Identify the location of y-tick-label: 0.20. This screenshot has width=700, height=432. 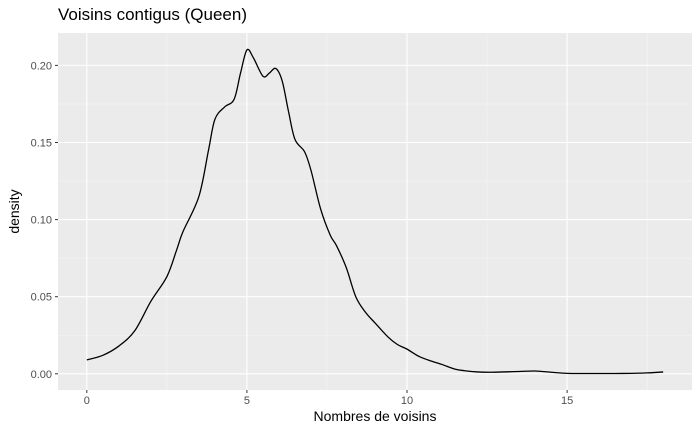
(41, 66).